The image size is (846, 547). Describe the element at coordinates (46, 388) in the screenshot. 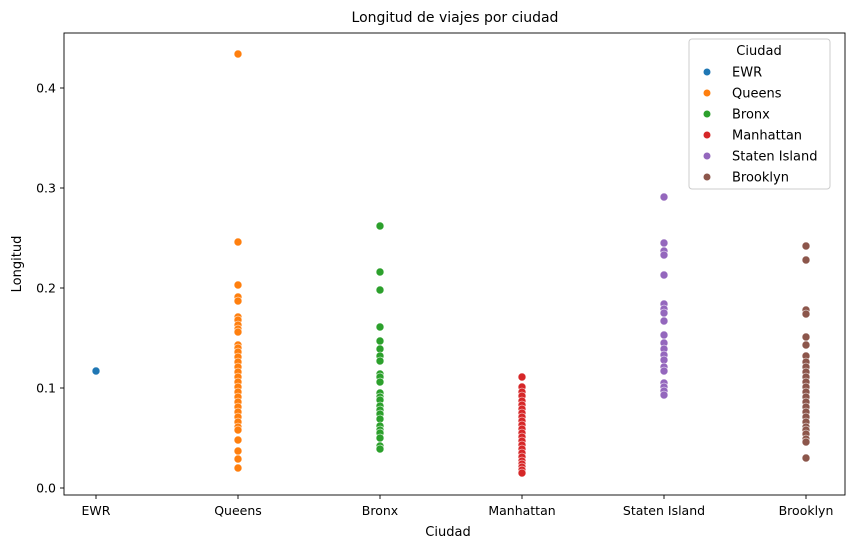

I see `y-tick-label: 0.1` at that location.